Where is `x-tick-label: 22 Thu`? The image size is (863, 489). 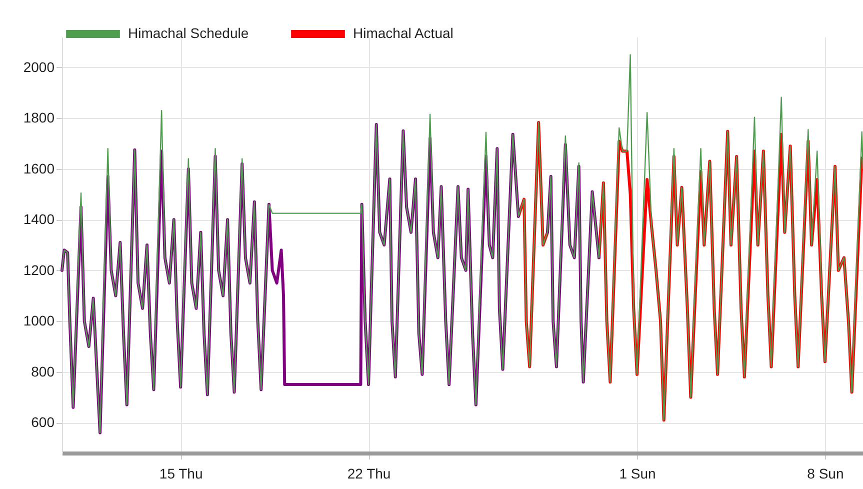
x-tick-label: 22 Thu is located at coordinates (369, 474).